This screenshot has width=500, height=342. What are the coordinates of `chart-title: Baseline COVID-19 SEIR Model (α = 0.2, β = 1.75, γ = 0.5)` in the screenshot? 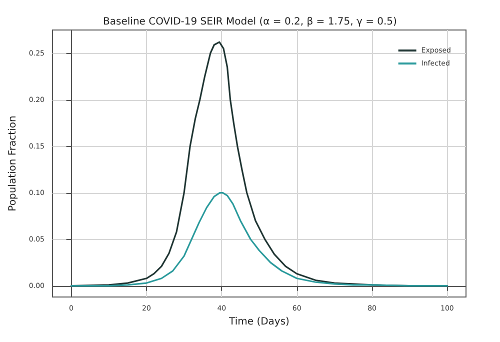 It's located at (250, 22).